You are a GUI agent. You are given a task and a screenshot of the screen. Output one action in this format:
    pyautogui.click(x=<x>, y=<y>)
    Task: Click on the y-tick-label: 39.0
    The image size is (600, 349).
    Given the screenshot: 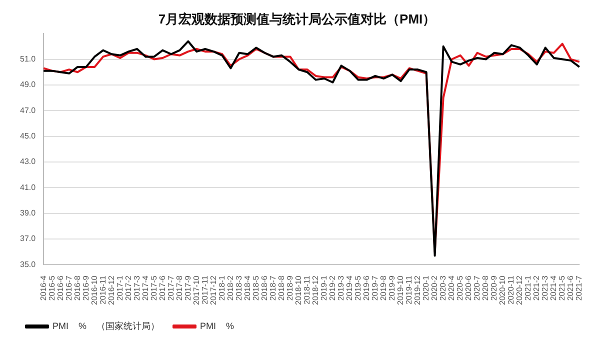 What is the action you would take?
    pyautogui.click(x=28, y=213)
    